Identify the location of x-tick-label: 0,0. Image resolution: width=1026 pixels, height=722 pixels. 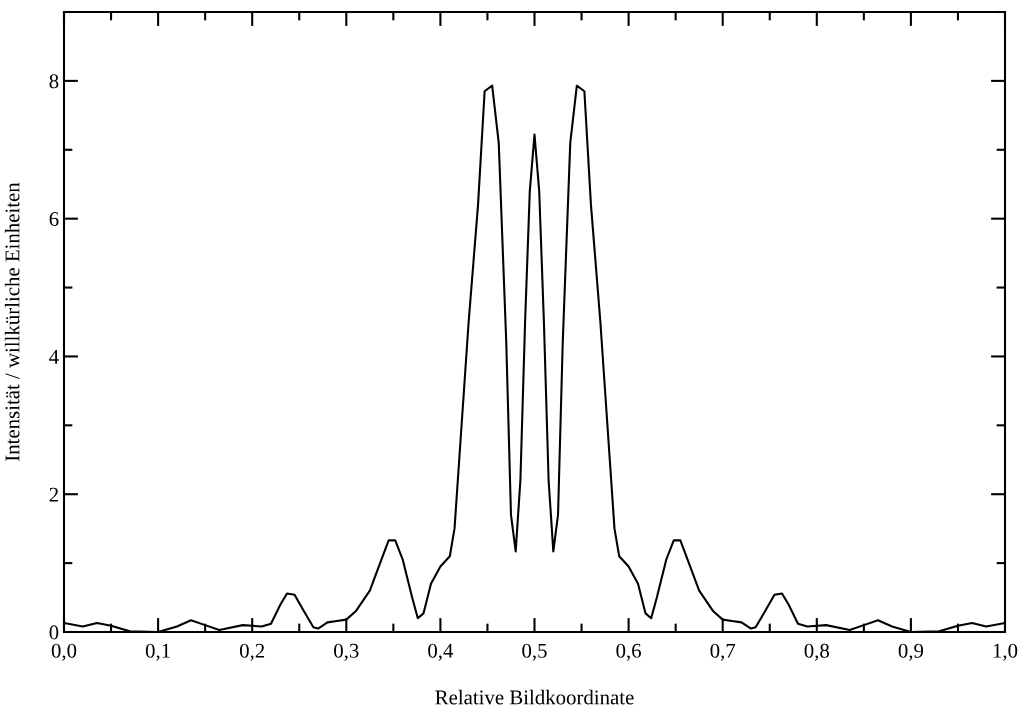
(64, 652).